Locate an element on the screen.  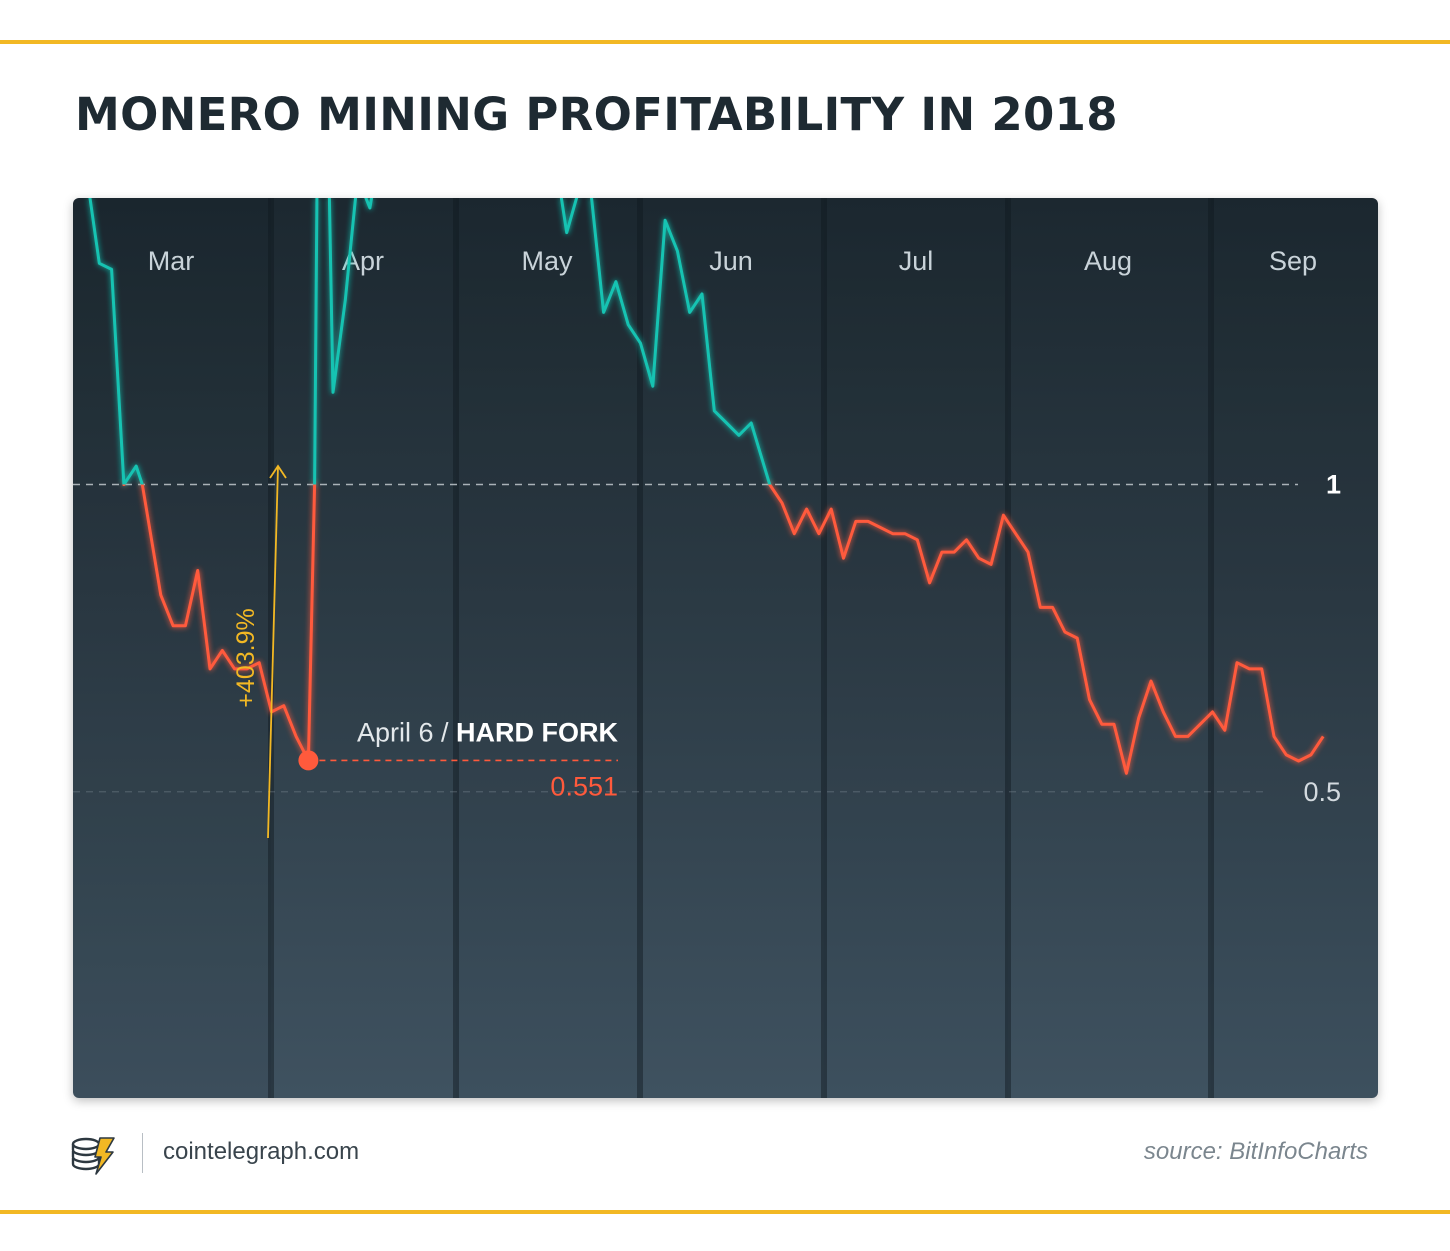
footer-source: source: BitInfoCharts is located at coordinates (1255, 1151).